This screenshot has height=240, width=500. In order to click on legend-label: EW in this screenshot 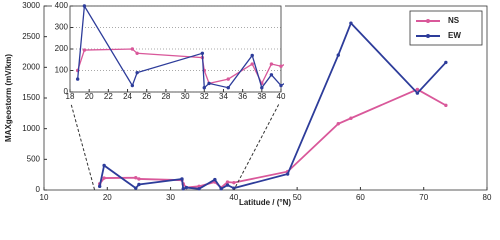, I will do `click(454, 35)`.